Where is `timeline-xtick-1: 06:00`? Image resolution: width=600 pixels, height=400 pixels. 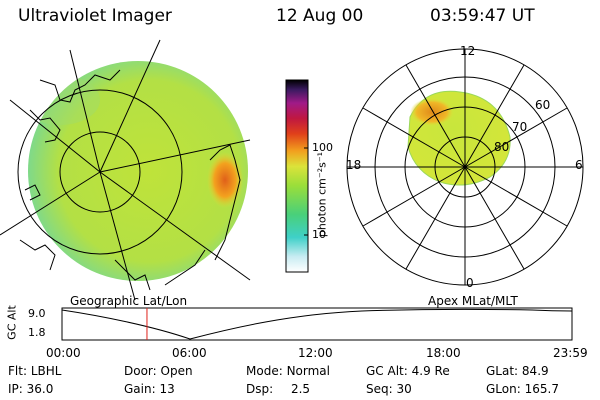 timeline-xtick-1: 06:00 is located at coordinates (189, 353).